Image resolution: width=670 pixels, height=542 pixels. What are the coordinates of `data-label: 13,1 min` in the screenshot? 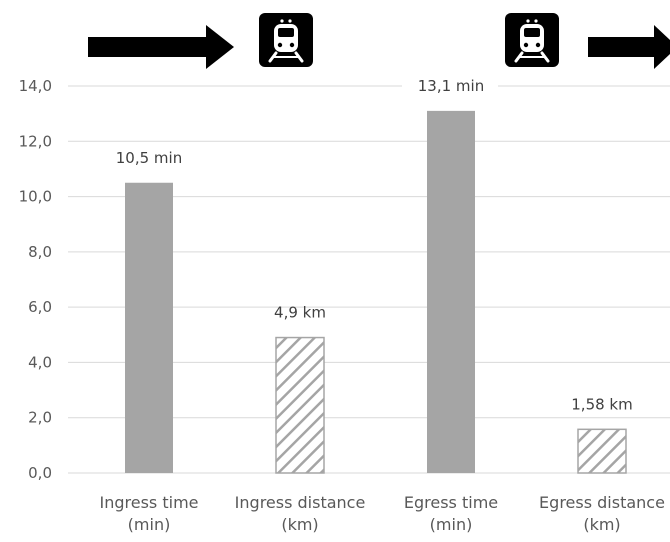 It's located at (451, 86).